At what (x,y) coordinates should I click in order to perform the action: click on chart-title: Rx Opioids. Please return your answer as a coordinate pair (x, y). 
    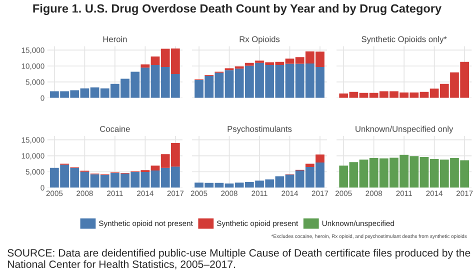
    Looking at the image, I should click on (260, 40).